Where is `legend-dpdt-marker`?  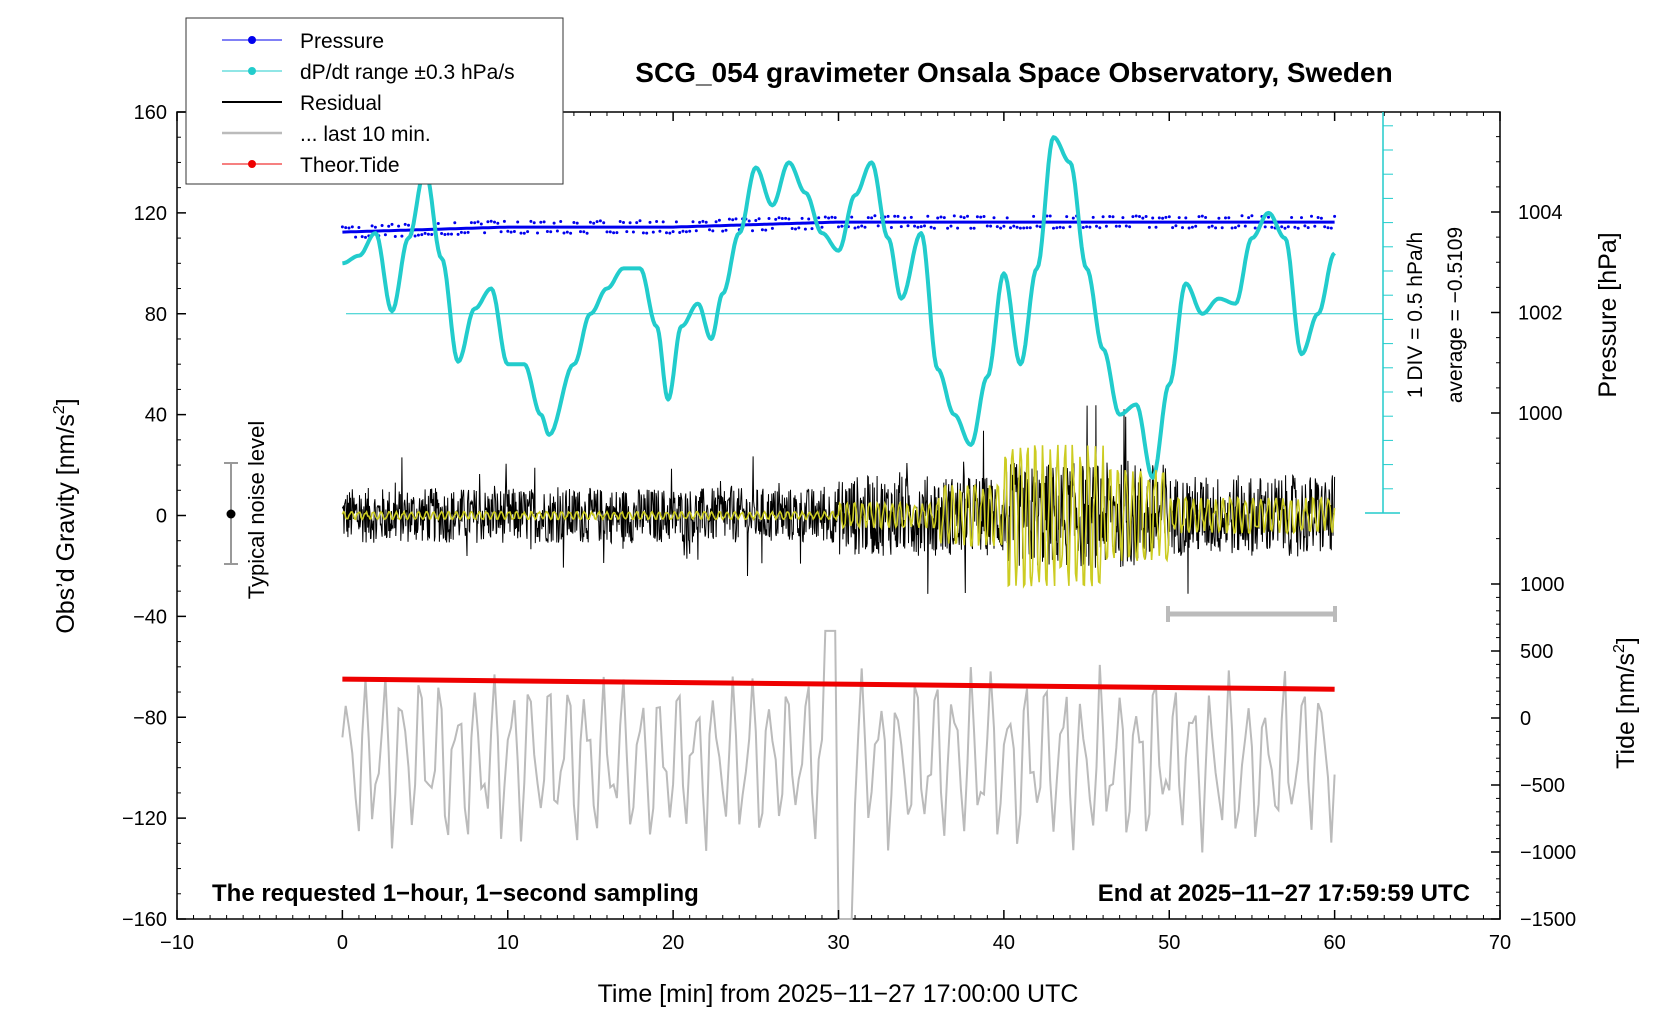
legend-dpdt-marker is located at coordinates (252, 71).